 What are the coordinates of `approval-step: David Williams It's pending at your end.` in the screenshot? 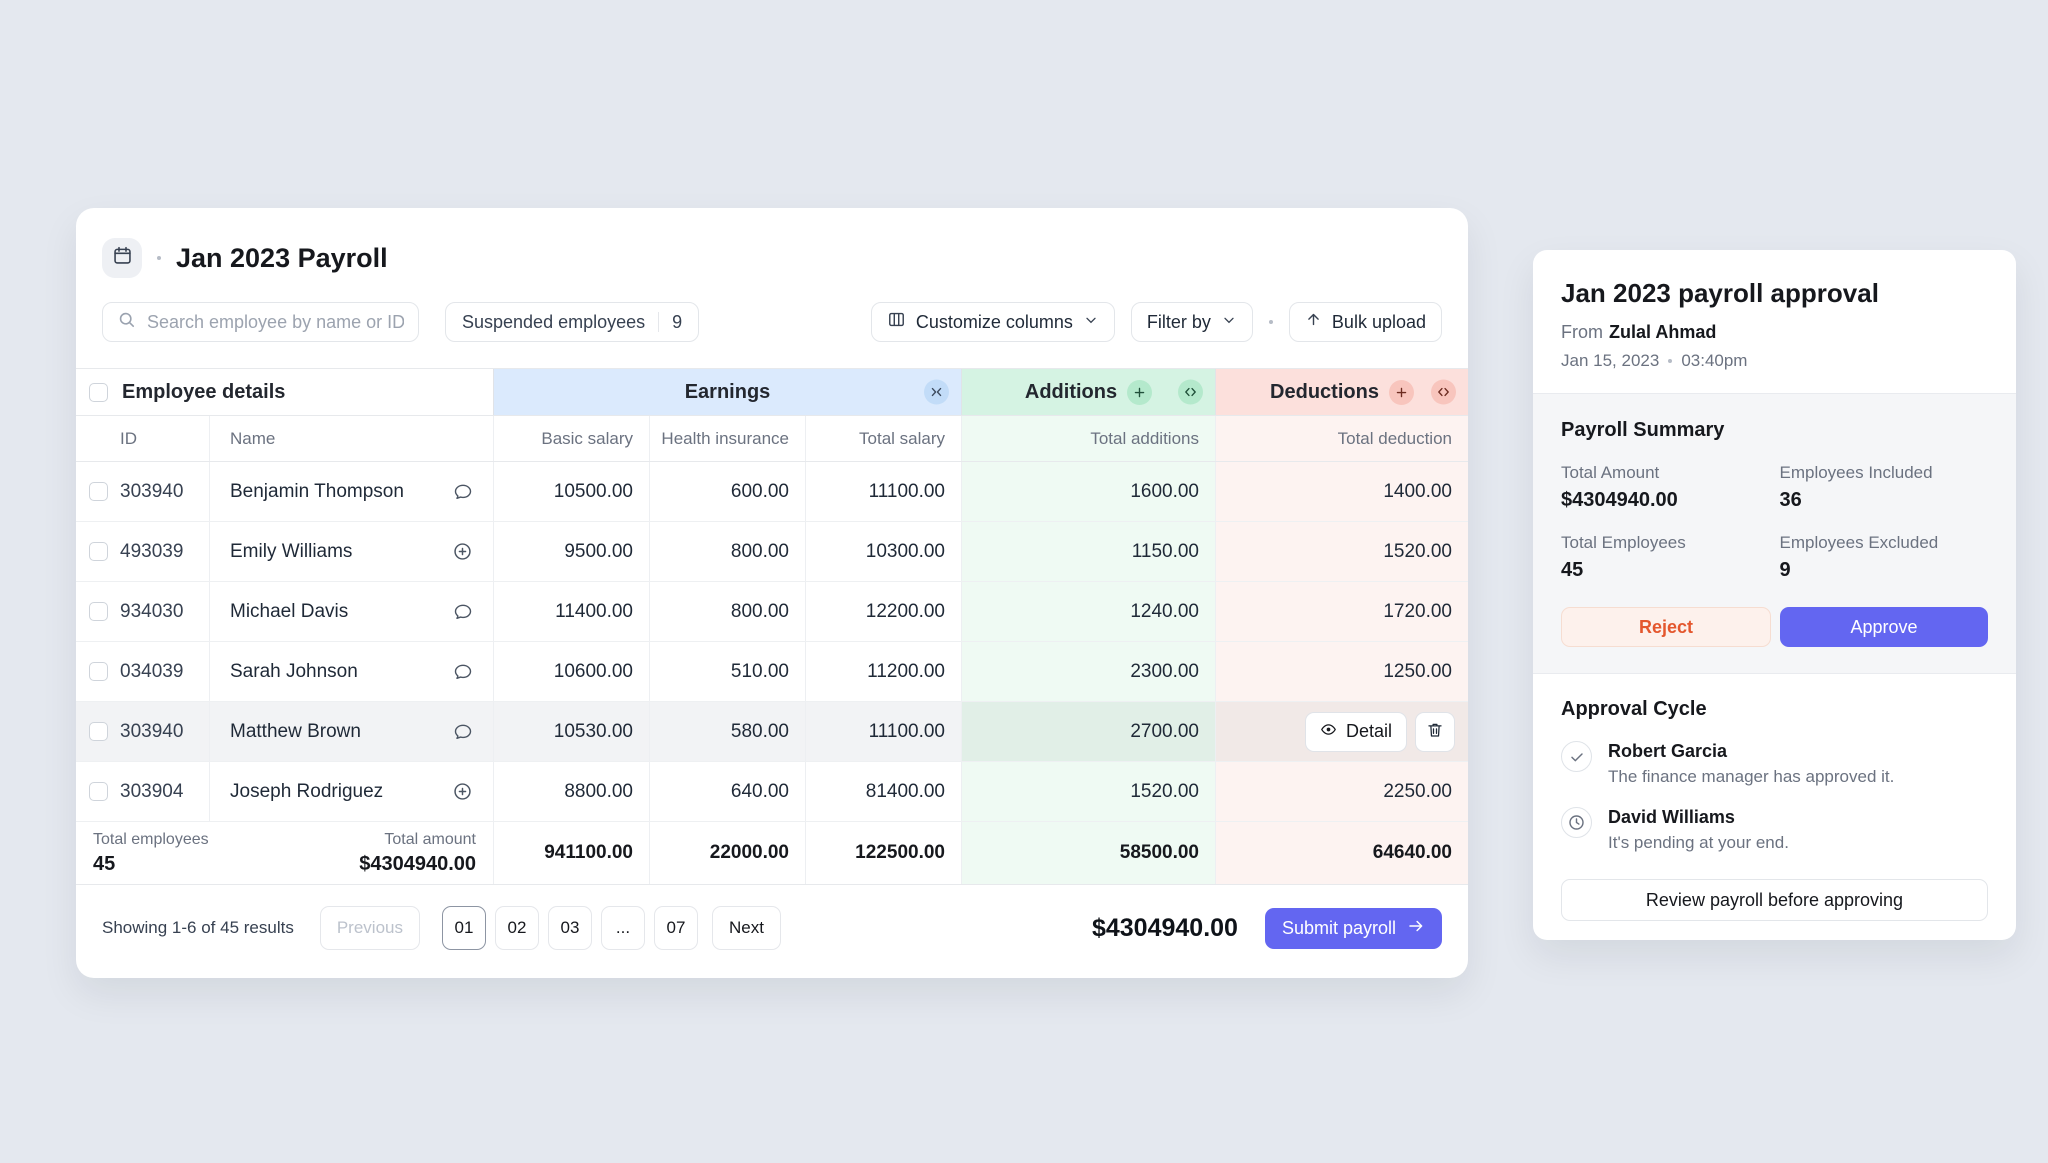 It's located at (1774, 830).